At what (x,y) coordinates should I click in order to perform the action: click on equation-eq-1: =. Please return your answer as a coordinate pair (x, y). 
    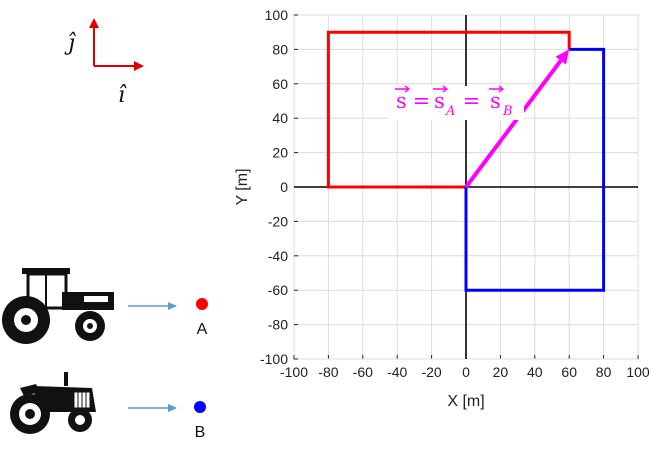
    Looking at the image, I should click on (421, 101).